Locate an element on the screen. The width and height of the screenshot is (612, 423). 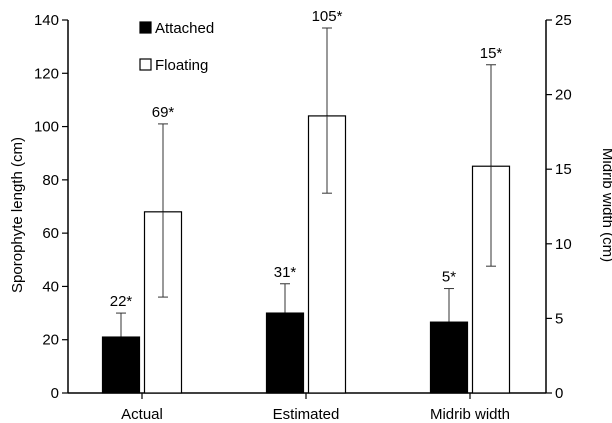
y-tick-label: 140 is located at coordinates (46, 20).